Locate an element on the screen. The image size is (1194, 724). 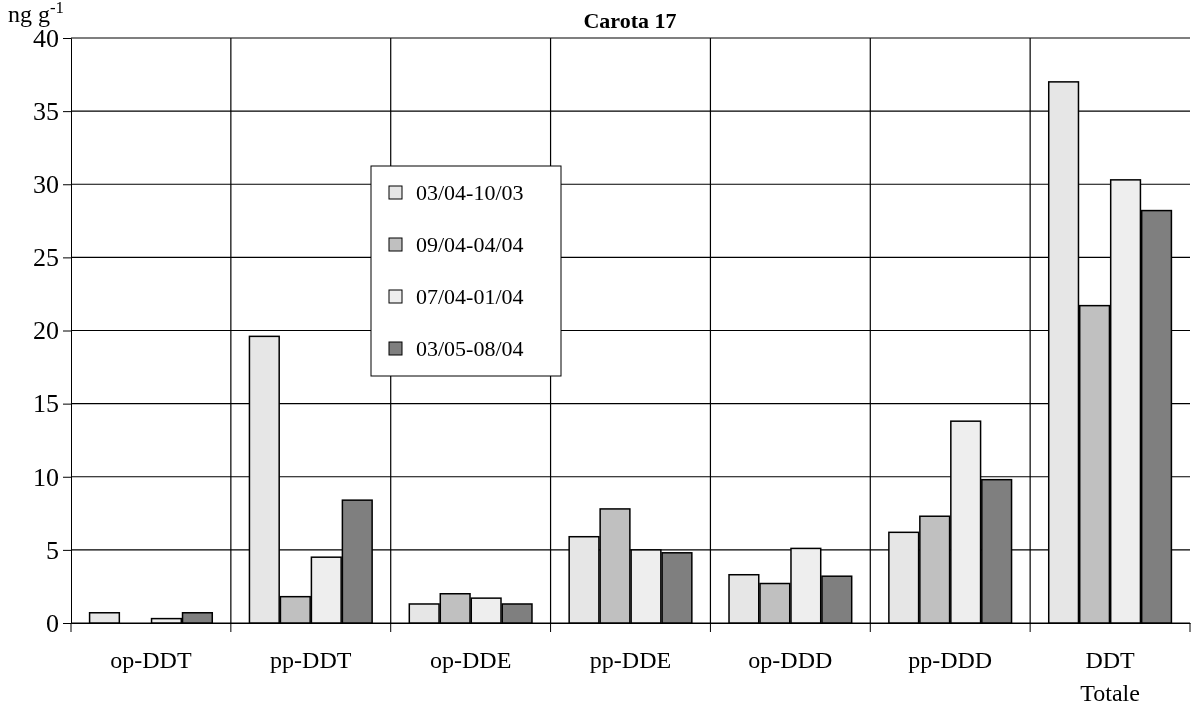
y-tick-label: 35 is located at coordinates (46, 111).